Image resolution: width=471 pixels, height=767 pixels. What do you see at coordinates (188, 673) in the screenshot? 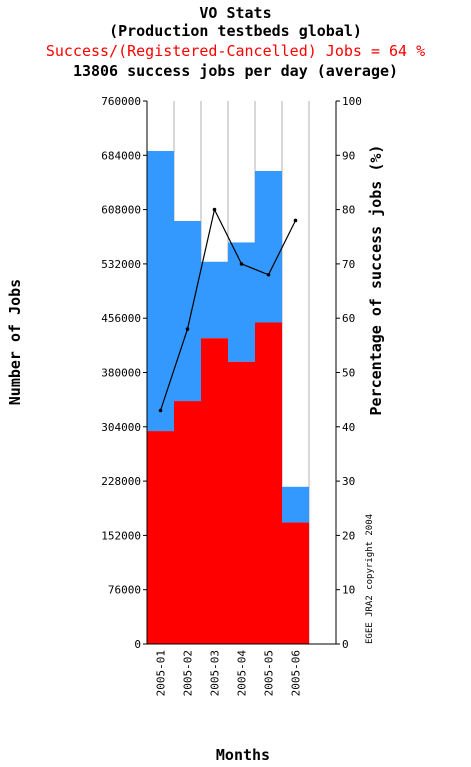
I see `x-tick-label: 2005-02` at bounding box center [188, 673].